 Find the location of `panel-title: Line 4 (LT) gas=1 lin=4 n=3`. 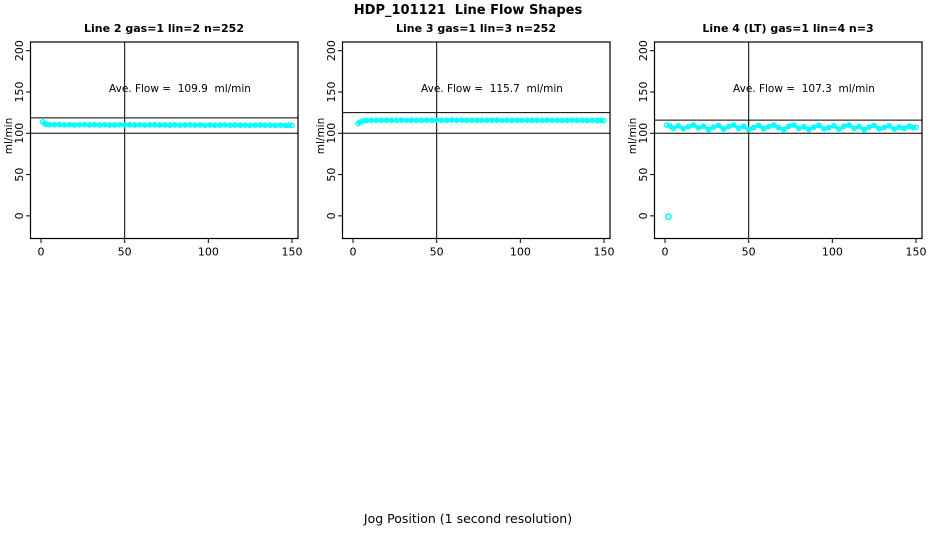

panel-title: Line 4 (LT) gas=1 lin=4 n=3 is located at coordinates (788, 28).